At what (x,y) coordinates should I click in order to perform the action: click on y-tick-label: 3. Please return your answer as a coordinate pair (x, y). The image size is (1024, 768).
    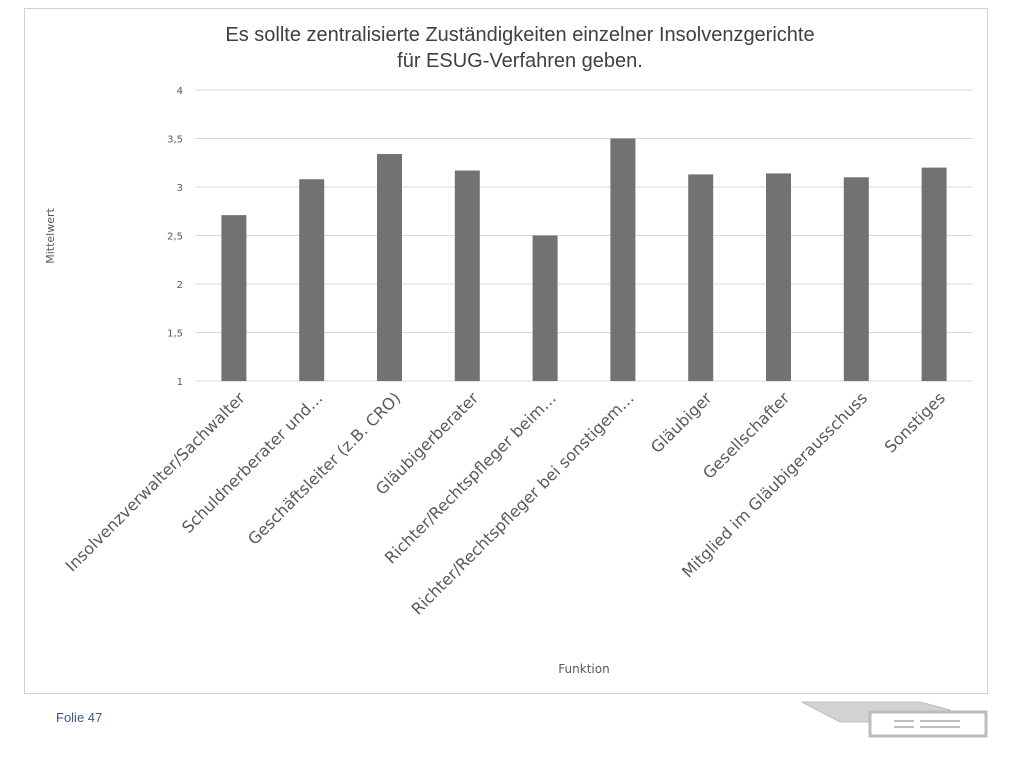
    Looking at the image, I should click on (180, 188).